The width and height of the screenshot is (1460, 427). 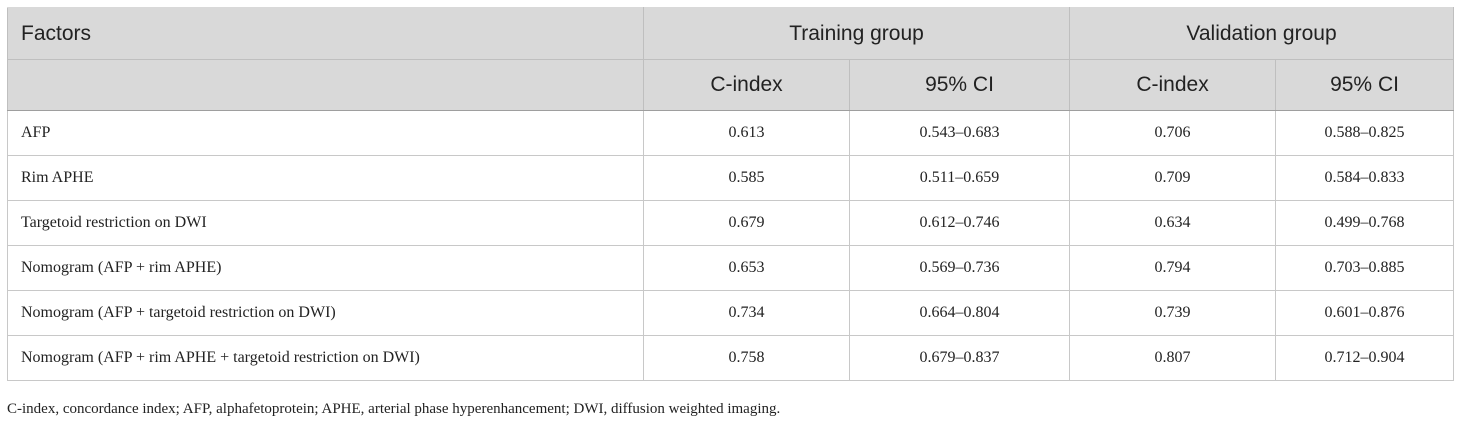 I want to click on cell-factor: Targetoid restriction on DWI, so click(x=325, y=223).